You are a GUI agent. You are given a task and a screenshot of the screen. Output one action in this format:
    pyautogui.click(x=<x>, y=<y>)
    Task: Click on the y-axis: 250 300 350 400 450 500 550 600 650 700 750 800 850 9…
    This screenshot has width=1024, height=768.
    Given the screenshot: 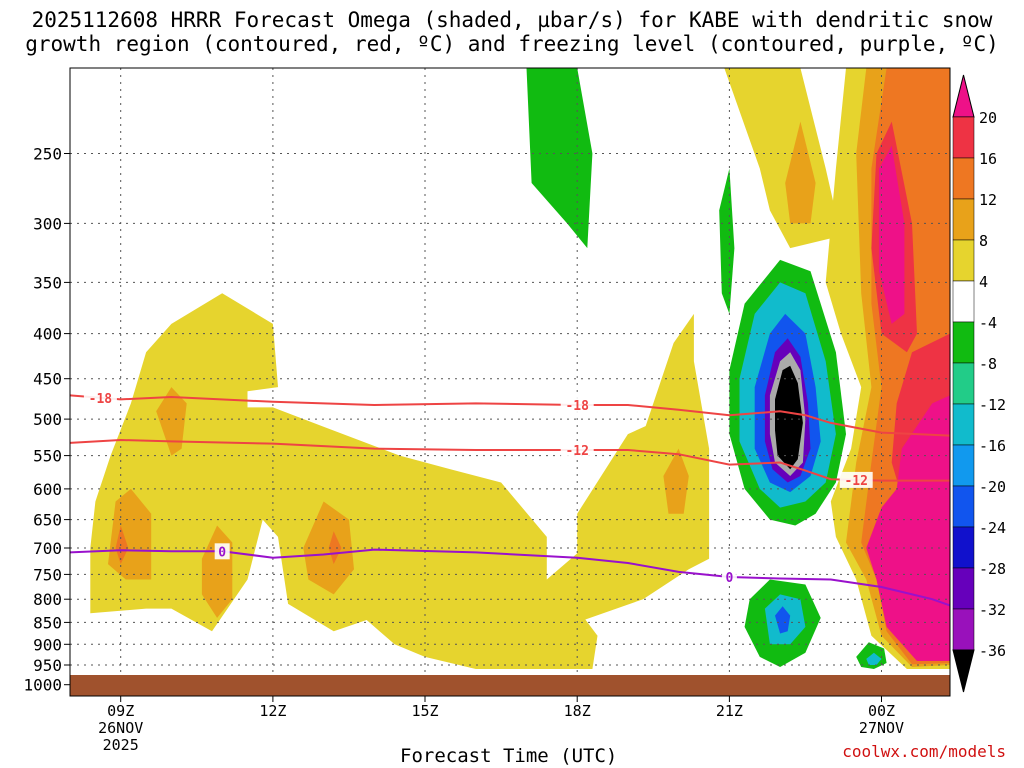 What is the action you would take?
    pyautogui.click(x=46, y=420)
    